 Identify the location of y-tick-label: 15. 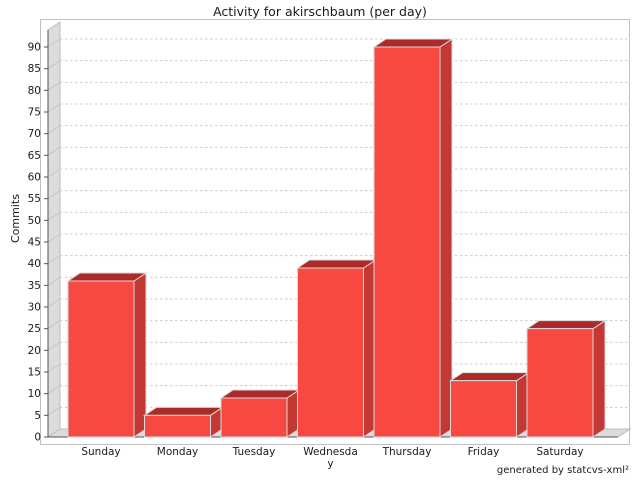
(34, 373).